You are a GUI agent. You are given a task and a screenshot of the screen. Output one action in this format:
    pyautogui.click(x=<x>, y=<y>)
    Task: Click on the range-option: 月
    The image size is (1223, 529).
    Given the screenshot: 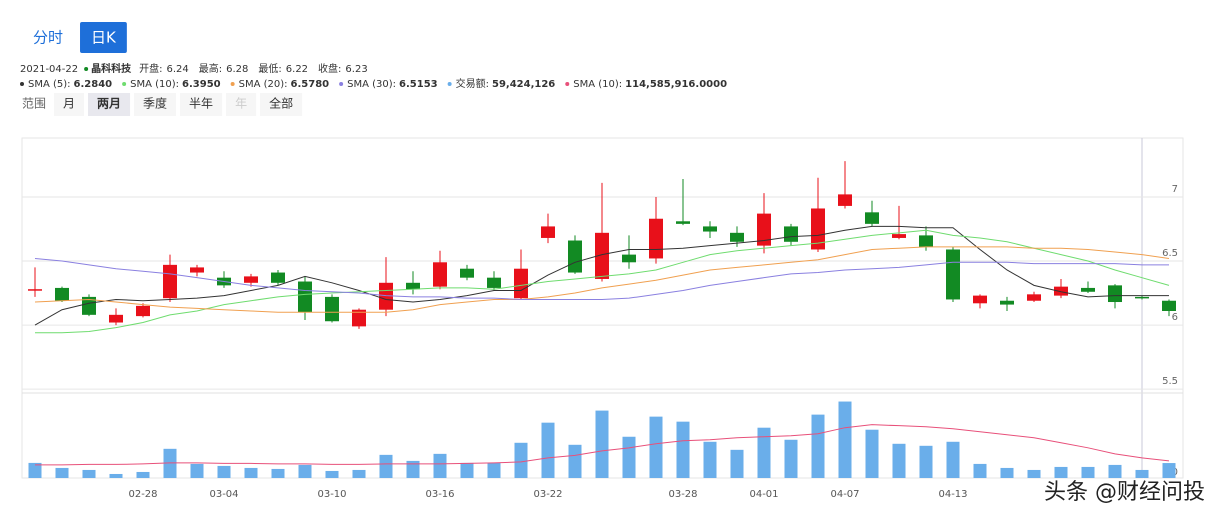 What is the action you would take?
    pyautogui.click(x=69, y=104)
    